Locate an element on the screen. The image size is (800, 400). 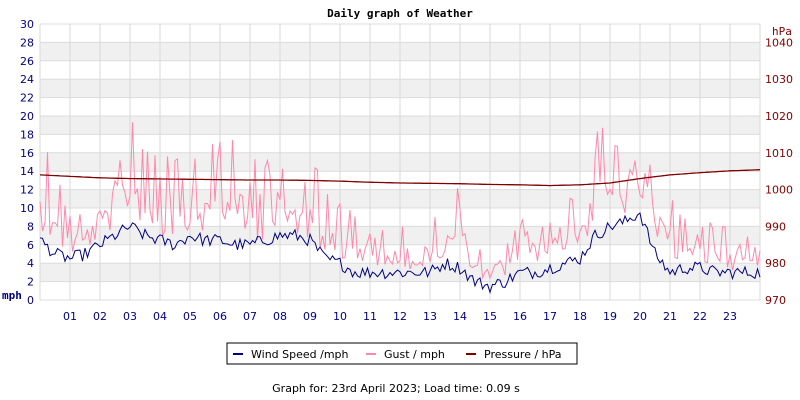
x-tick-label: 05 is located at coordinates (190, 316).